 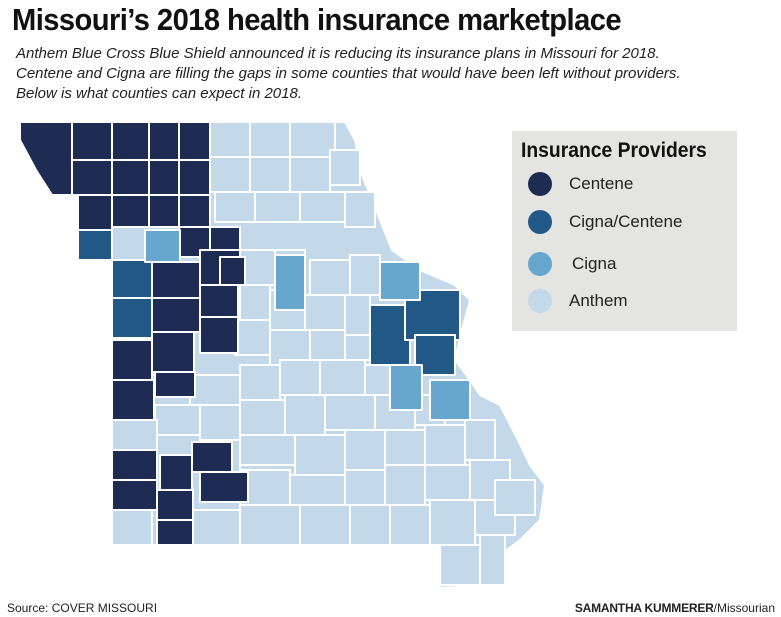 I want to click on legend-label-cigna-centene: Cigna/Centene, so click(x=626, y=221).